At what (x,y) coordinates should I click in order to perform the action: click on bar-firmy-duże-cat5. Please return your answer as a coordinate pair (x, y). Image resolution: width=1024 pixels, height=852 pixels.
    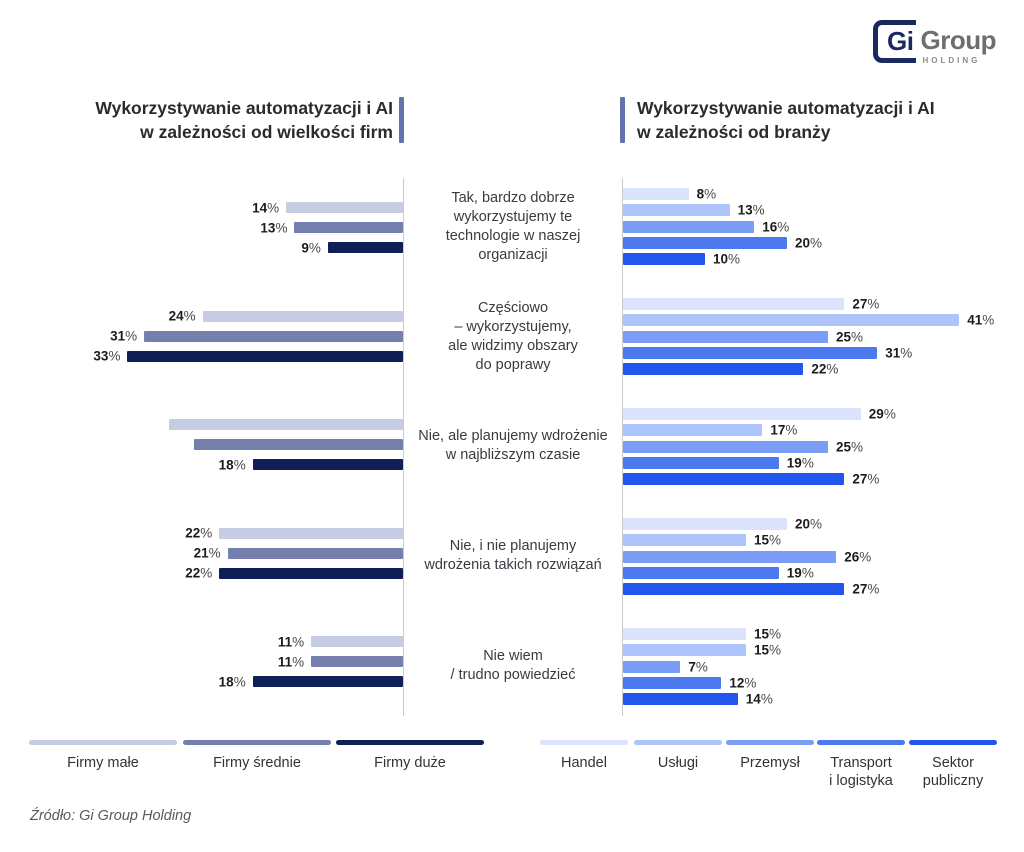
    Looking at the image, I should click on (327, 681).